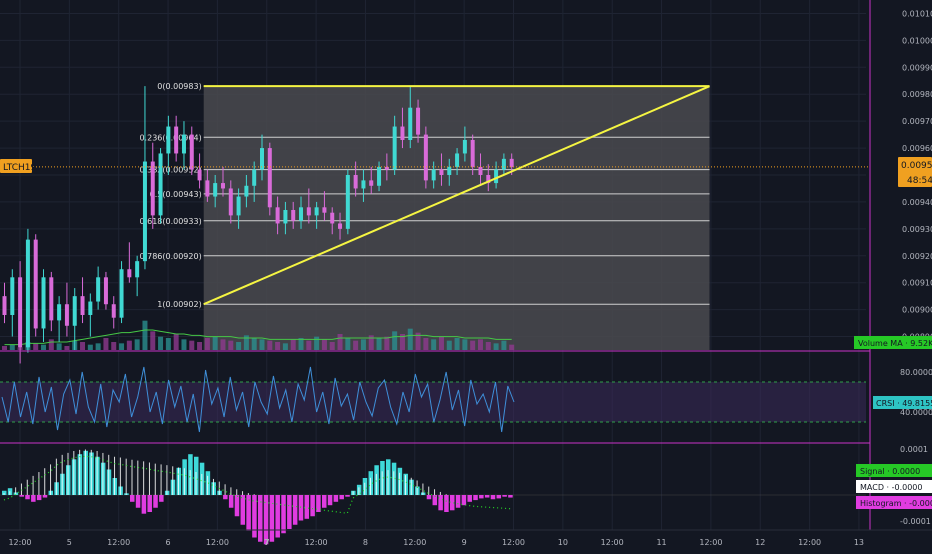 This screenshot has width=932, height=554. What do you see at coordinates (170, 221) in the screenshot?
I see `fib-level-label: 0.618(0.00933)` at bounding box center [170, 221].